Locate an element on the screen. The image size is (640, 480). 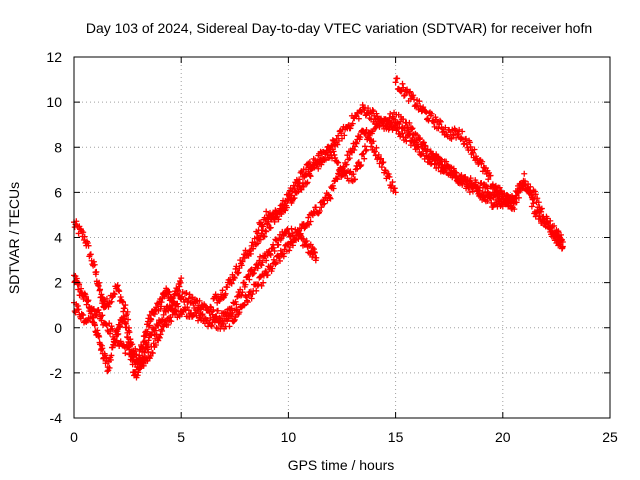
x-tick-label: 20 is located at coordinates (503, 437).